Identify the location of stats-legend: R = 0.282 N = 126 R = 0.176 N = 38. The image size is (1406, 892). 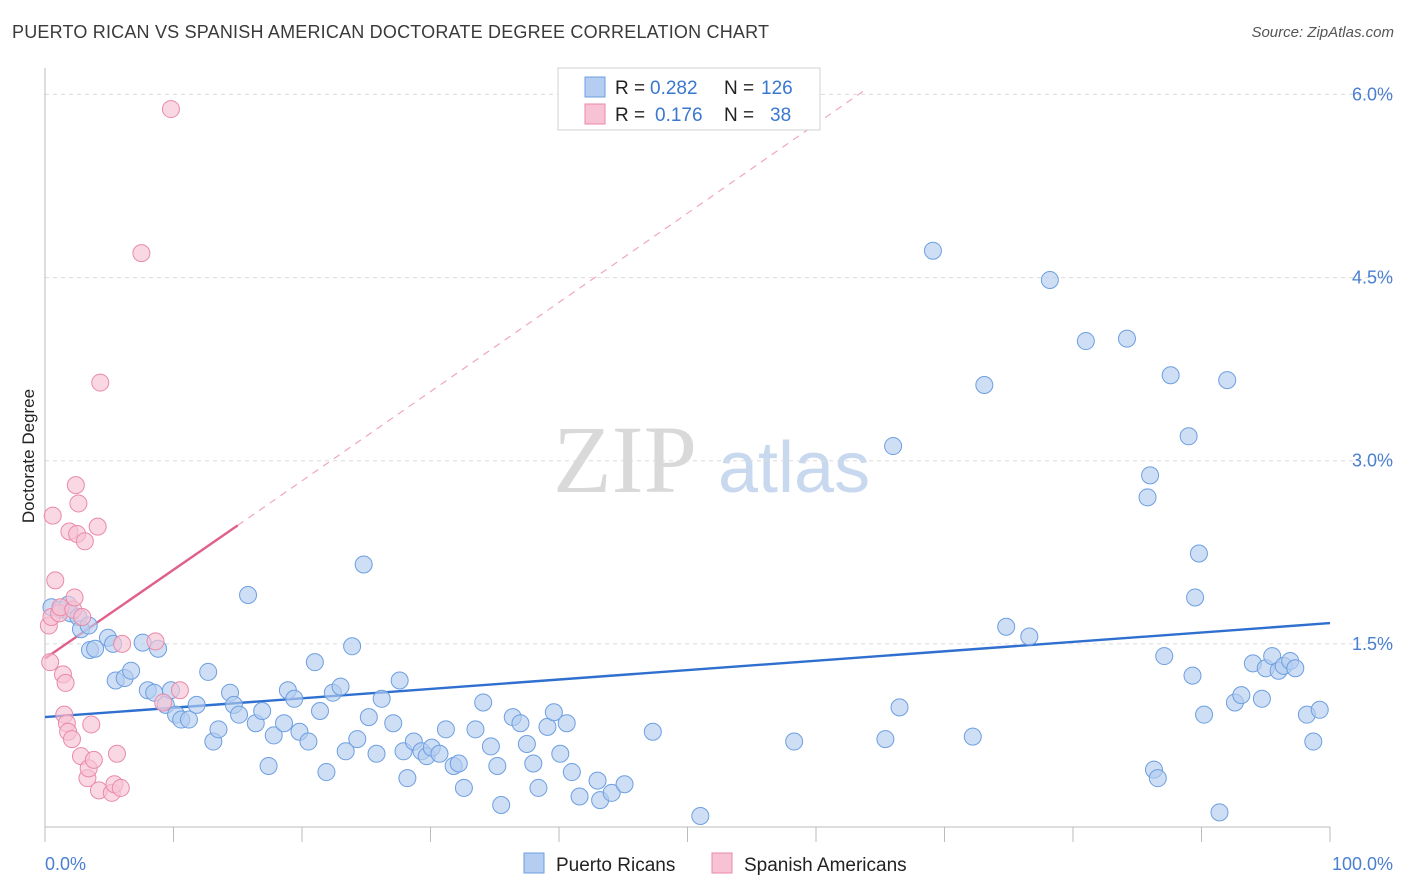
(689, 99).